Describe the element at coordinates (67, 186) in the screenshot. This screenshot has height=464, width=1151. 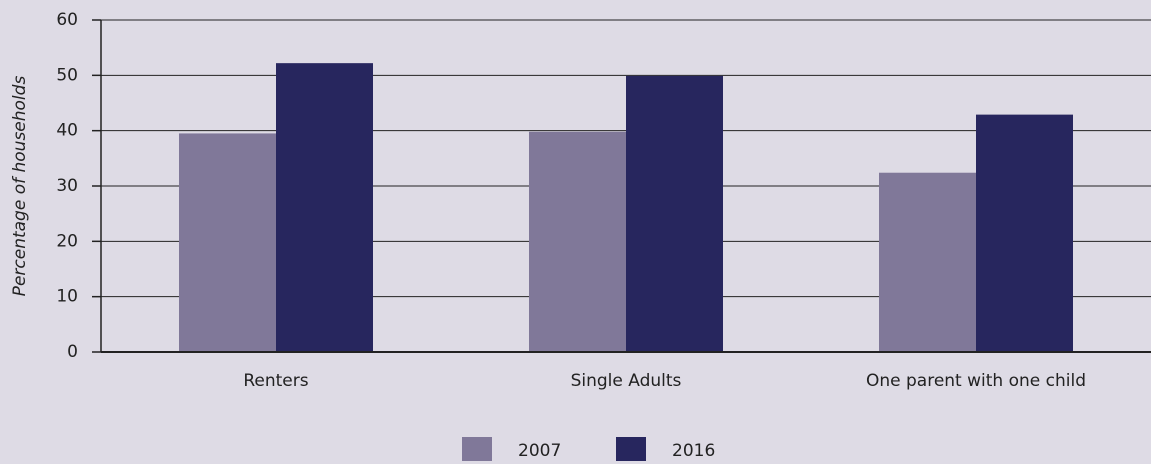
I see `y-tick-label: 30` at that location.